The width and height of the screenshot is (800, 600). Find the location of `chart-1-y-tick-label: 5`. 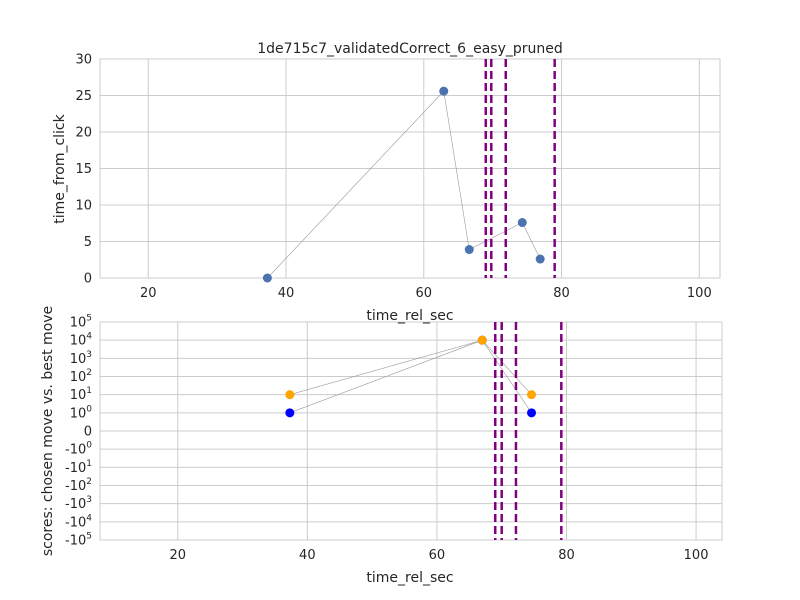

chart-1-y-tick-label: 5 is located at coordinates (88, 242).